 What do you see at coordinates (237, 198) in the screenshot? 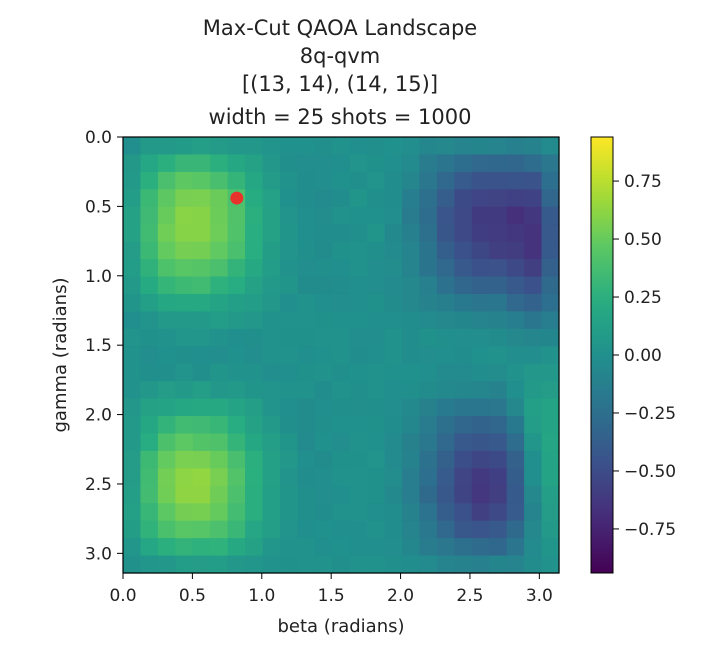
I see `optimum-marker` at bounding box center [237, 198].